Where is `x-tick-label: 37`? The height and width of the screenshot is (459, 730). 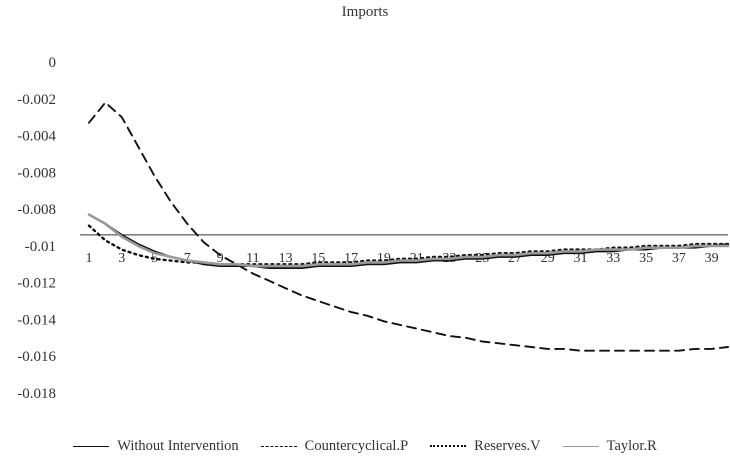 x-tick-label: 37 is located at coordinates (679, 258).